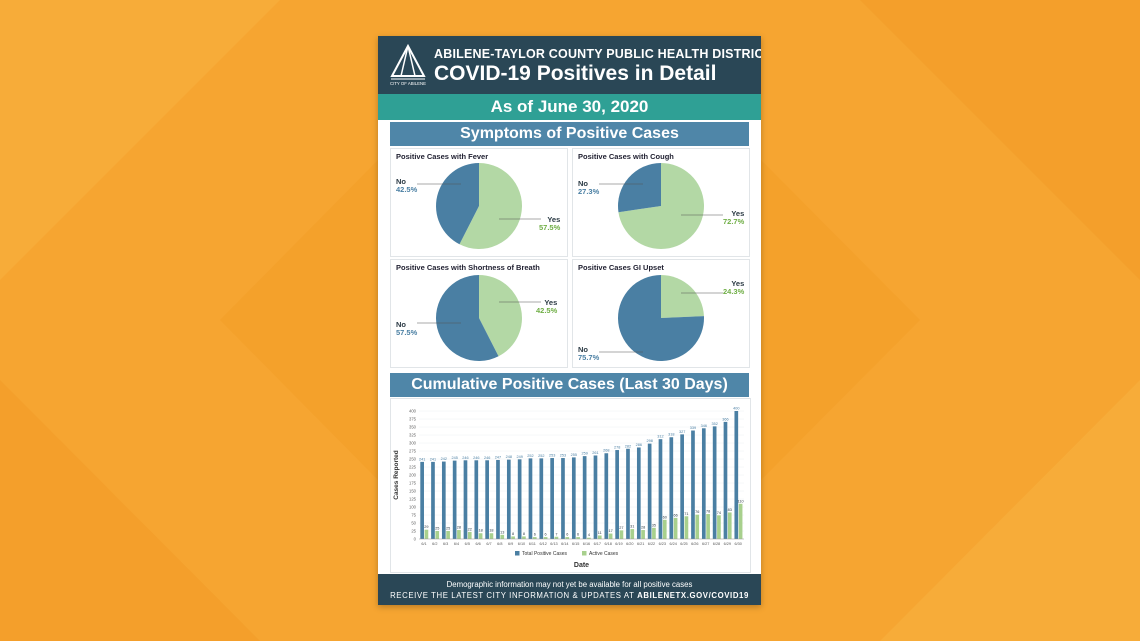 This screenshot has height=641, width=1140. I want to click on data-label-active: 71, so click(686, 514).